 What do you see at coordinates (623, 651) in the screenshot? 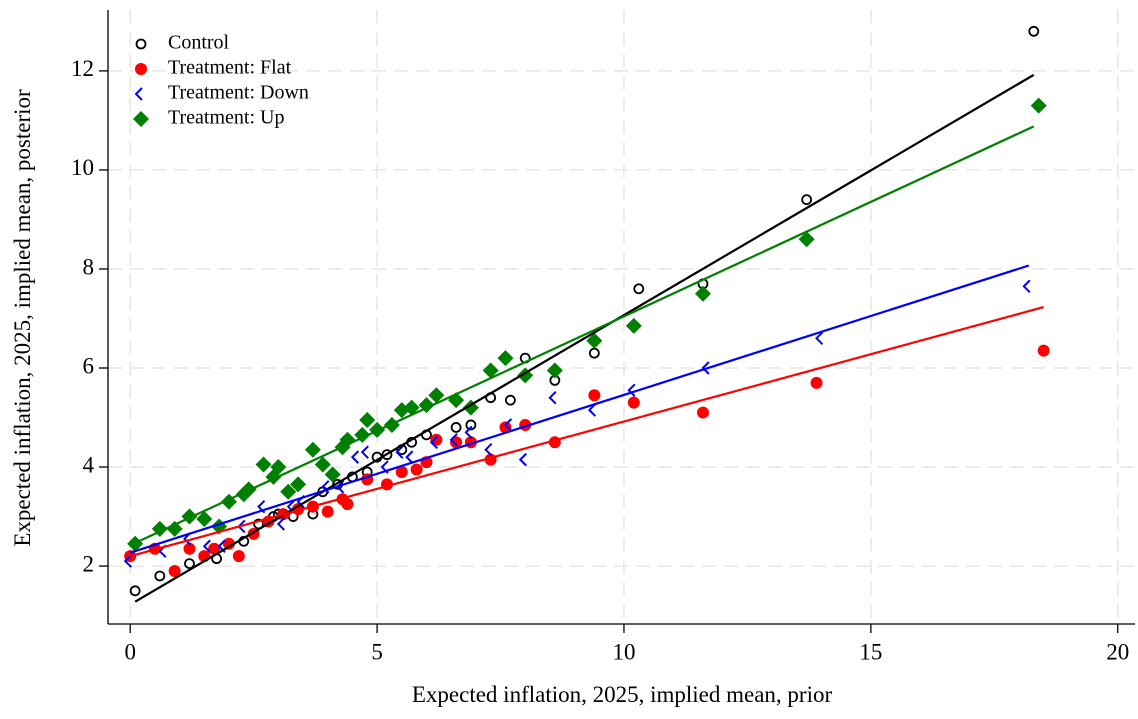
I see `x-tick-label: 10` at bounding box center [623, 651].